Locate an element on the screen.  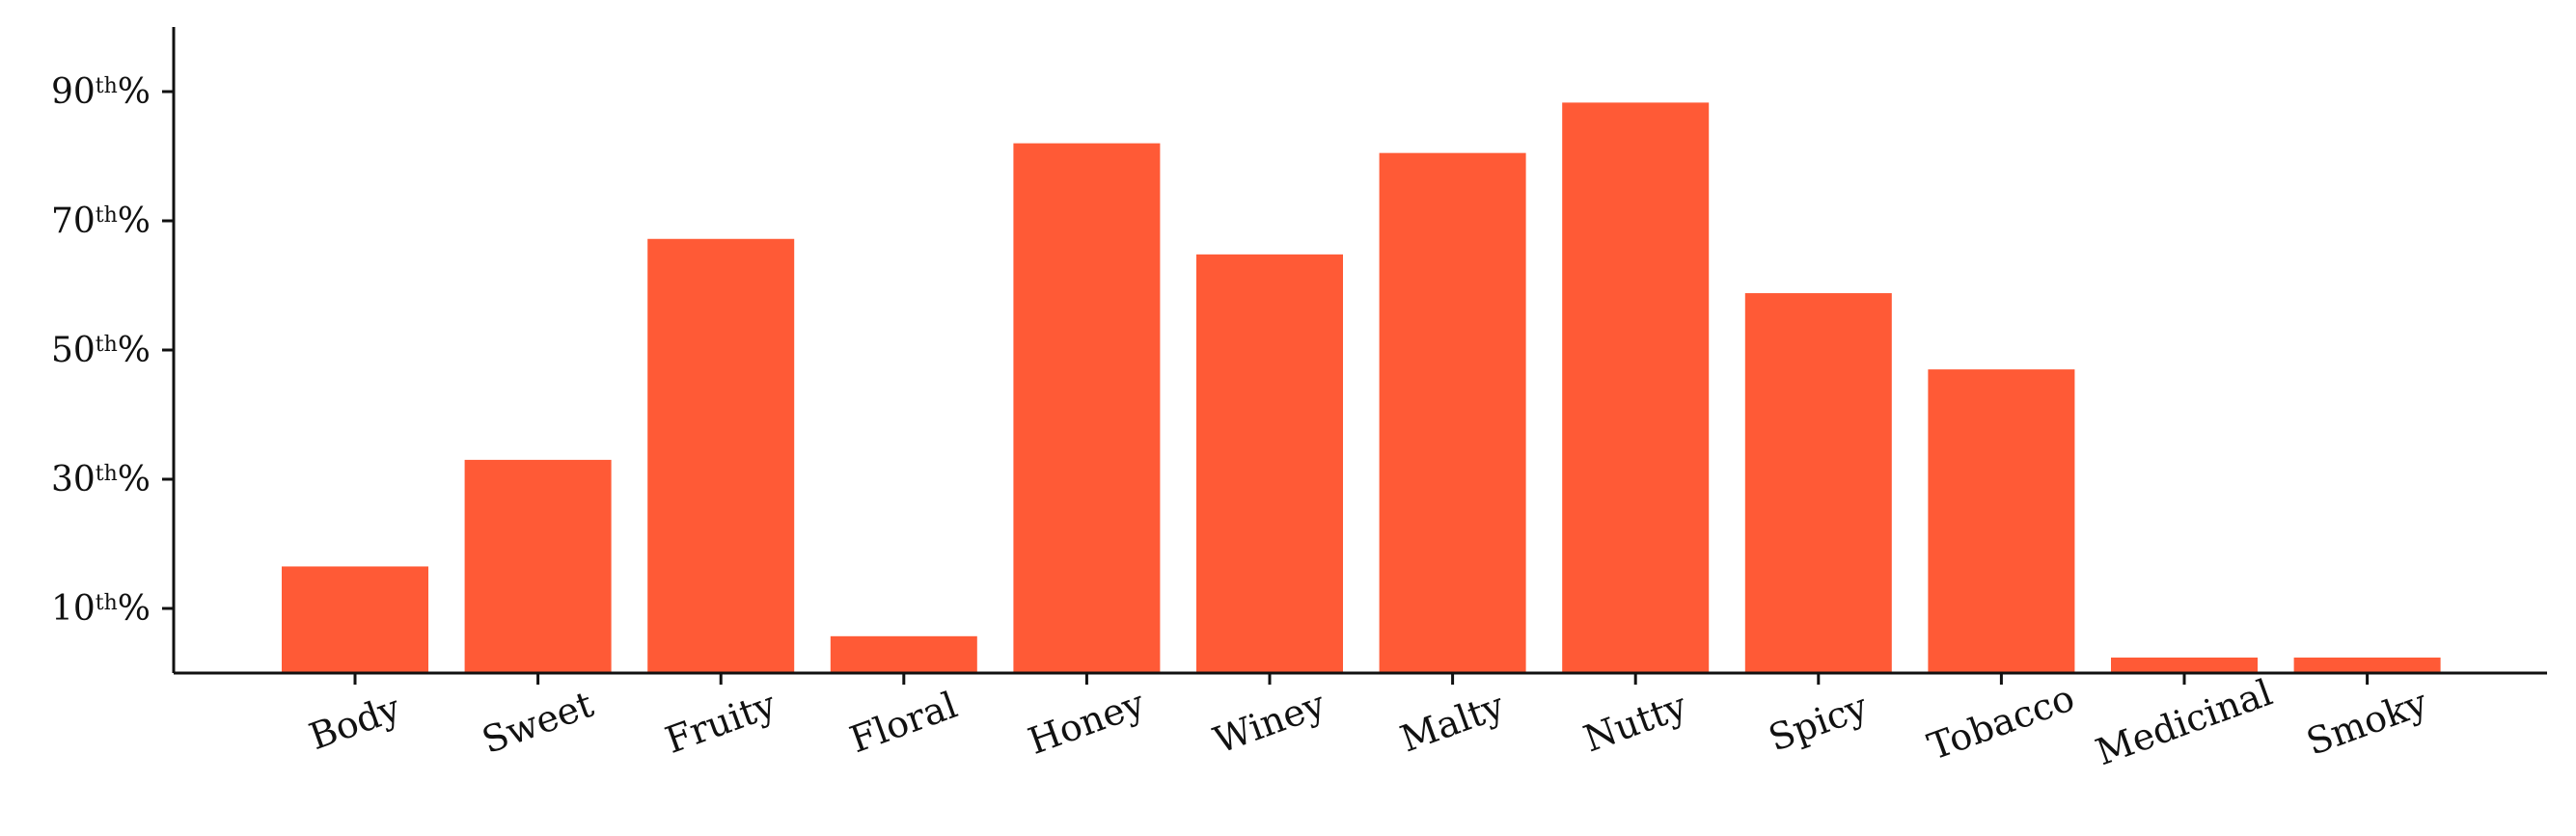
x-tick-label-winey: Winey is located at coordinates (1269, 722).